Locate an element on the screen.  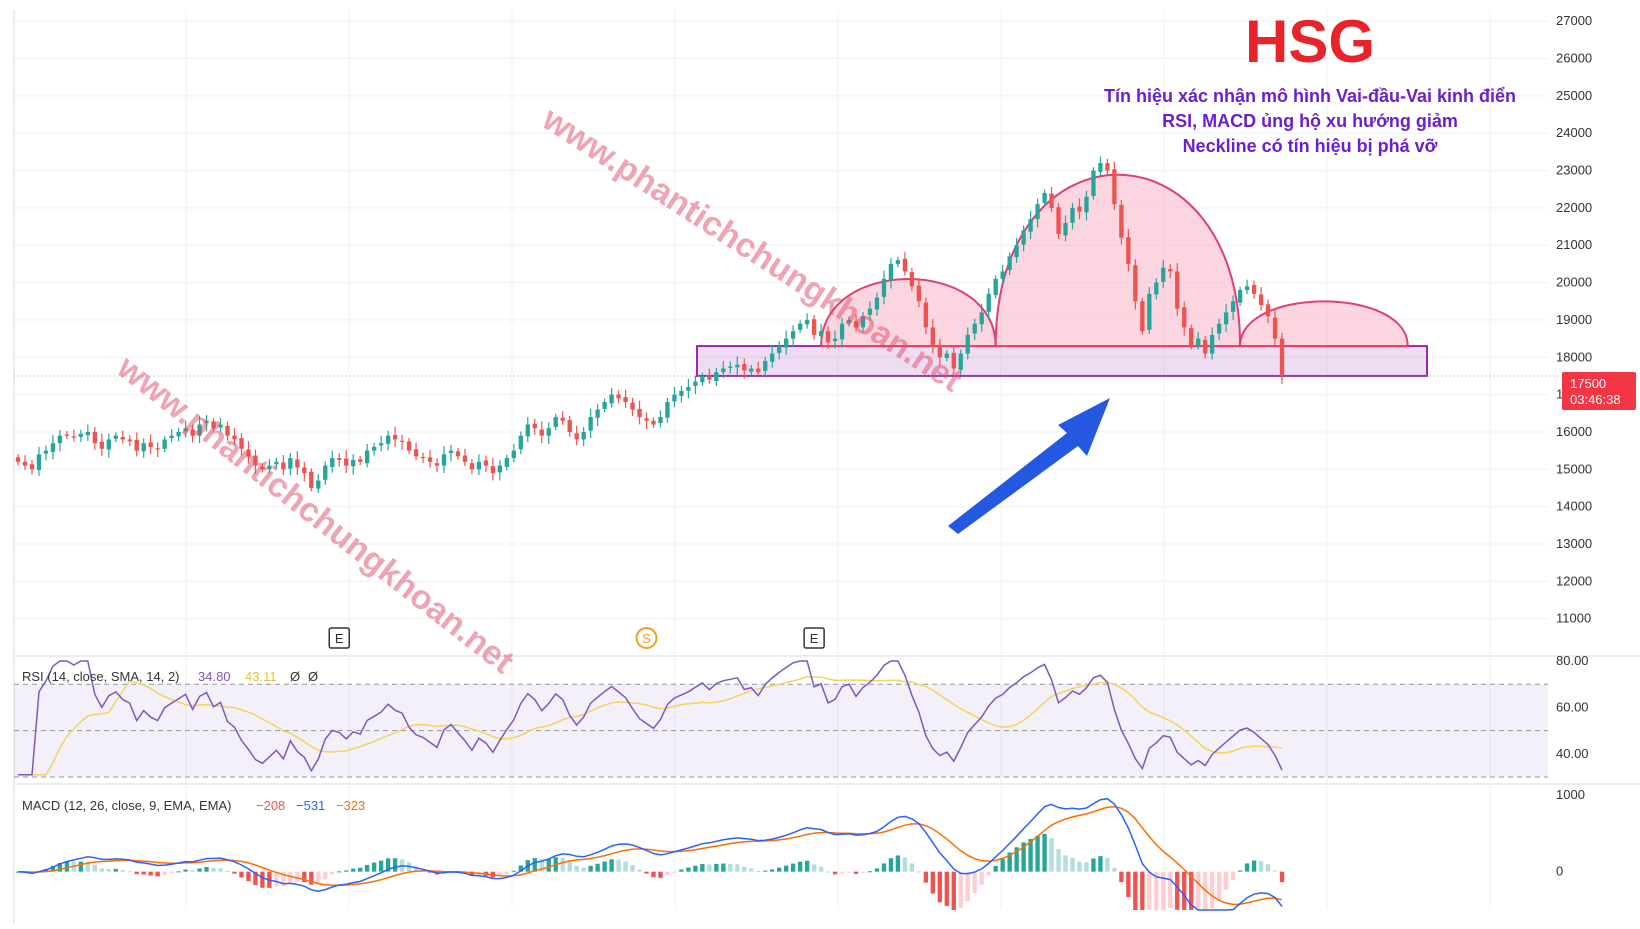
price-tick-label: 24000 is located at coordinates (1574, 132).